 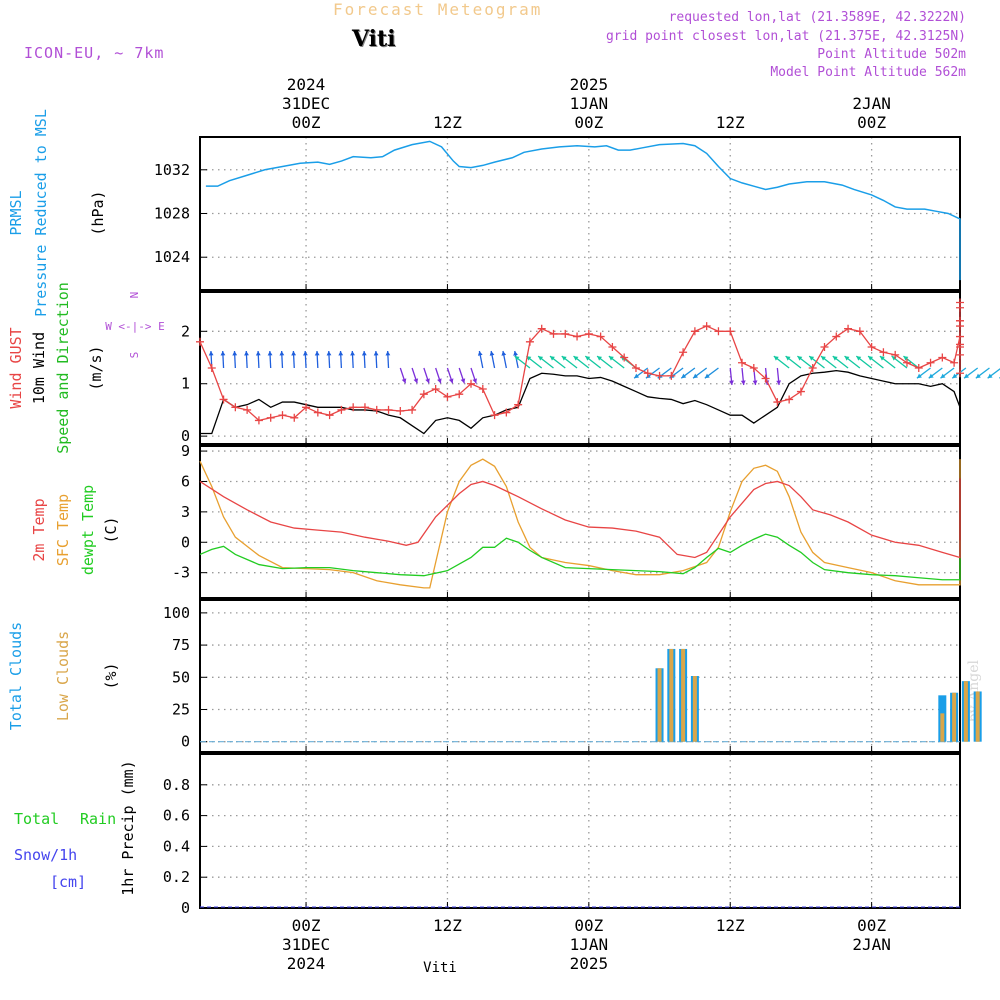 What do you see at coordinates (176, 846) in the screenshot?
I see `precip-ytick-label: 0.4` at bounding box center [176, 846].